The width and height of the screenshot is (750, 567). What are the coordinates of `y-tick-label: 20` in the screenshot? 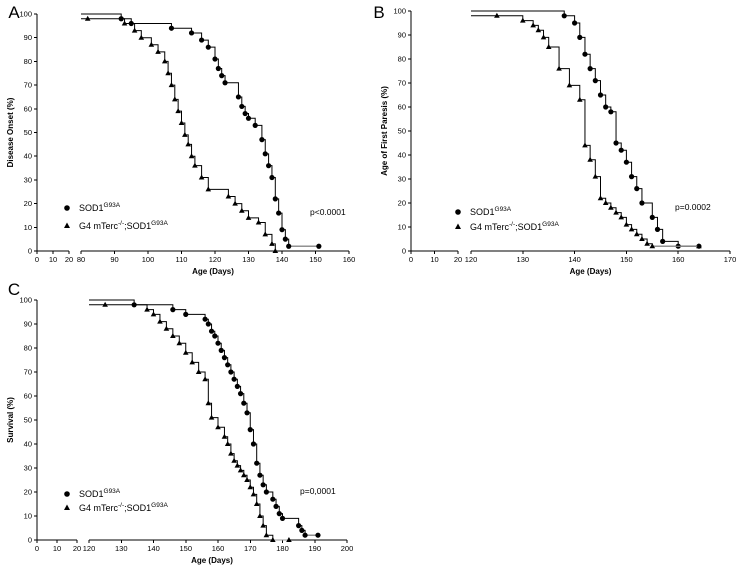 It's located at (28, 492).